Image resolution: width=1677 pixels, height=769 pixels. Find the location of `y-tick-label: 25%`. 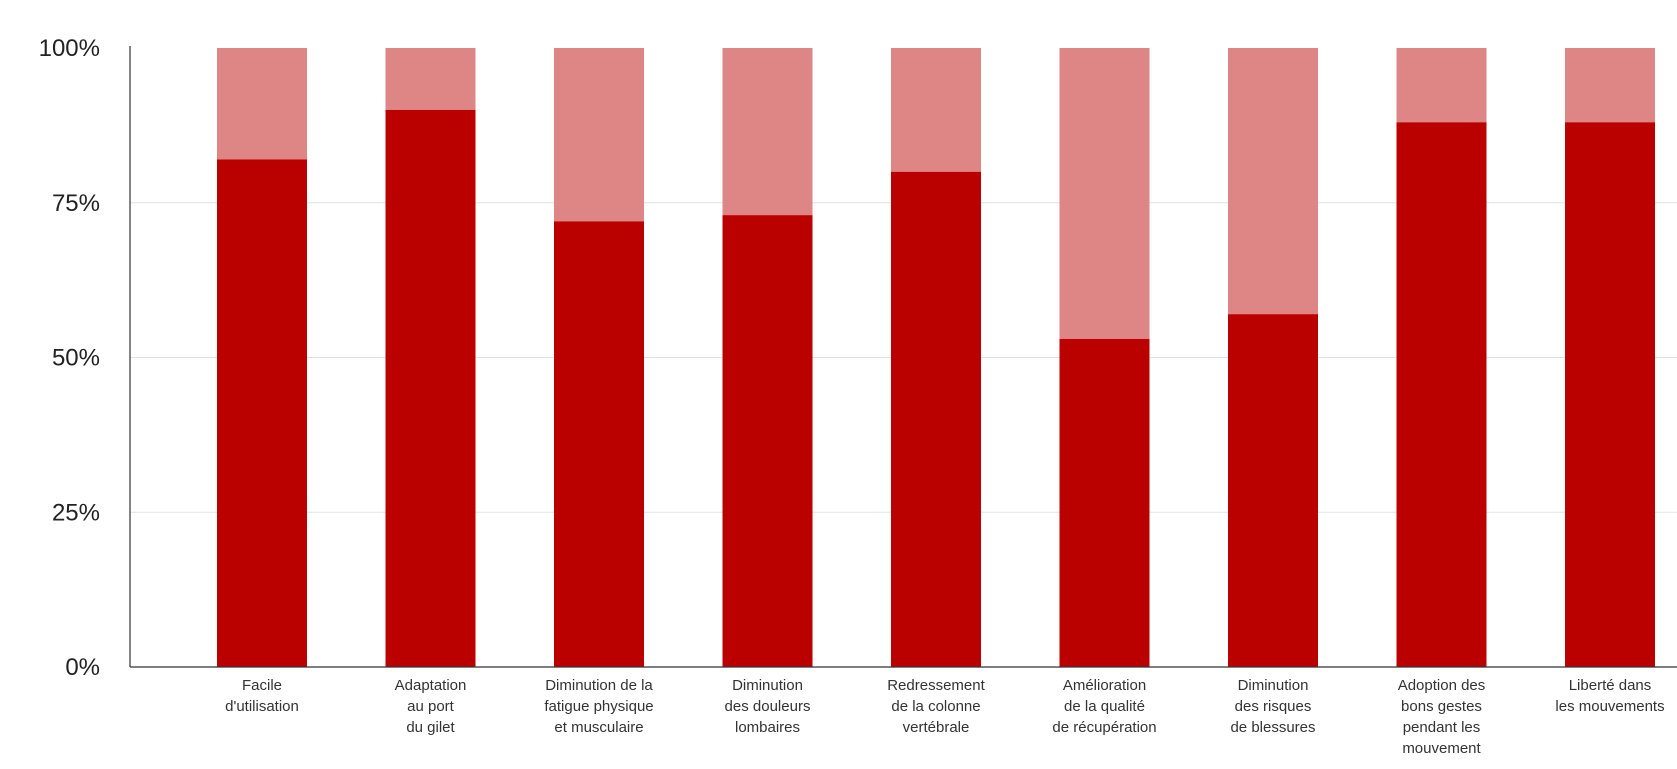

y-tick-label: 25% is located at coordinates (76, 512).